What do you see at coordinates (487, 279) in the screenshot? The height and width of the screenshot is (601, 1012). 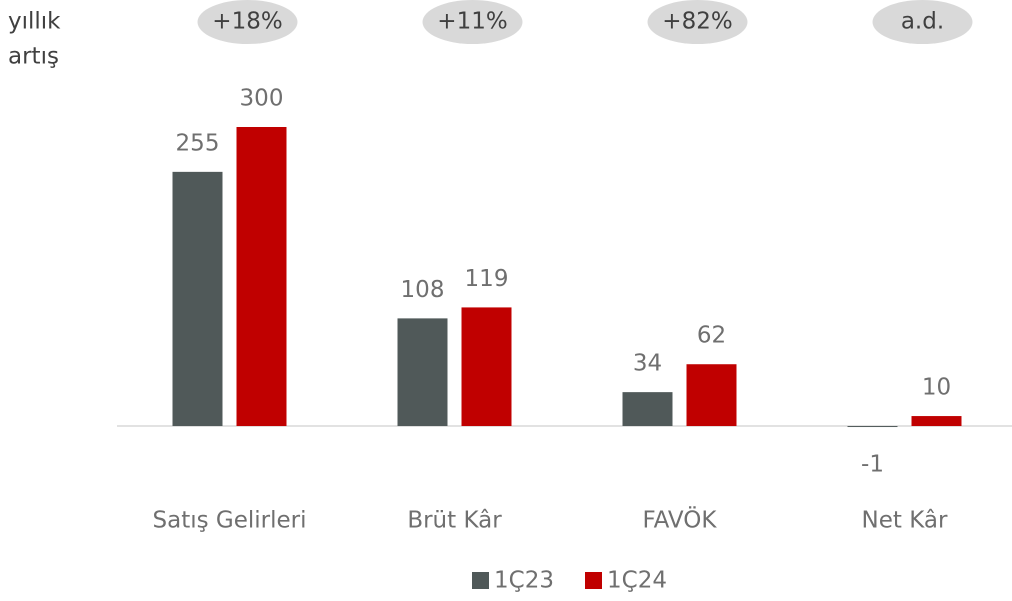 I see `value-label: 119` at bounding box center [487, 279].